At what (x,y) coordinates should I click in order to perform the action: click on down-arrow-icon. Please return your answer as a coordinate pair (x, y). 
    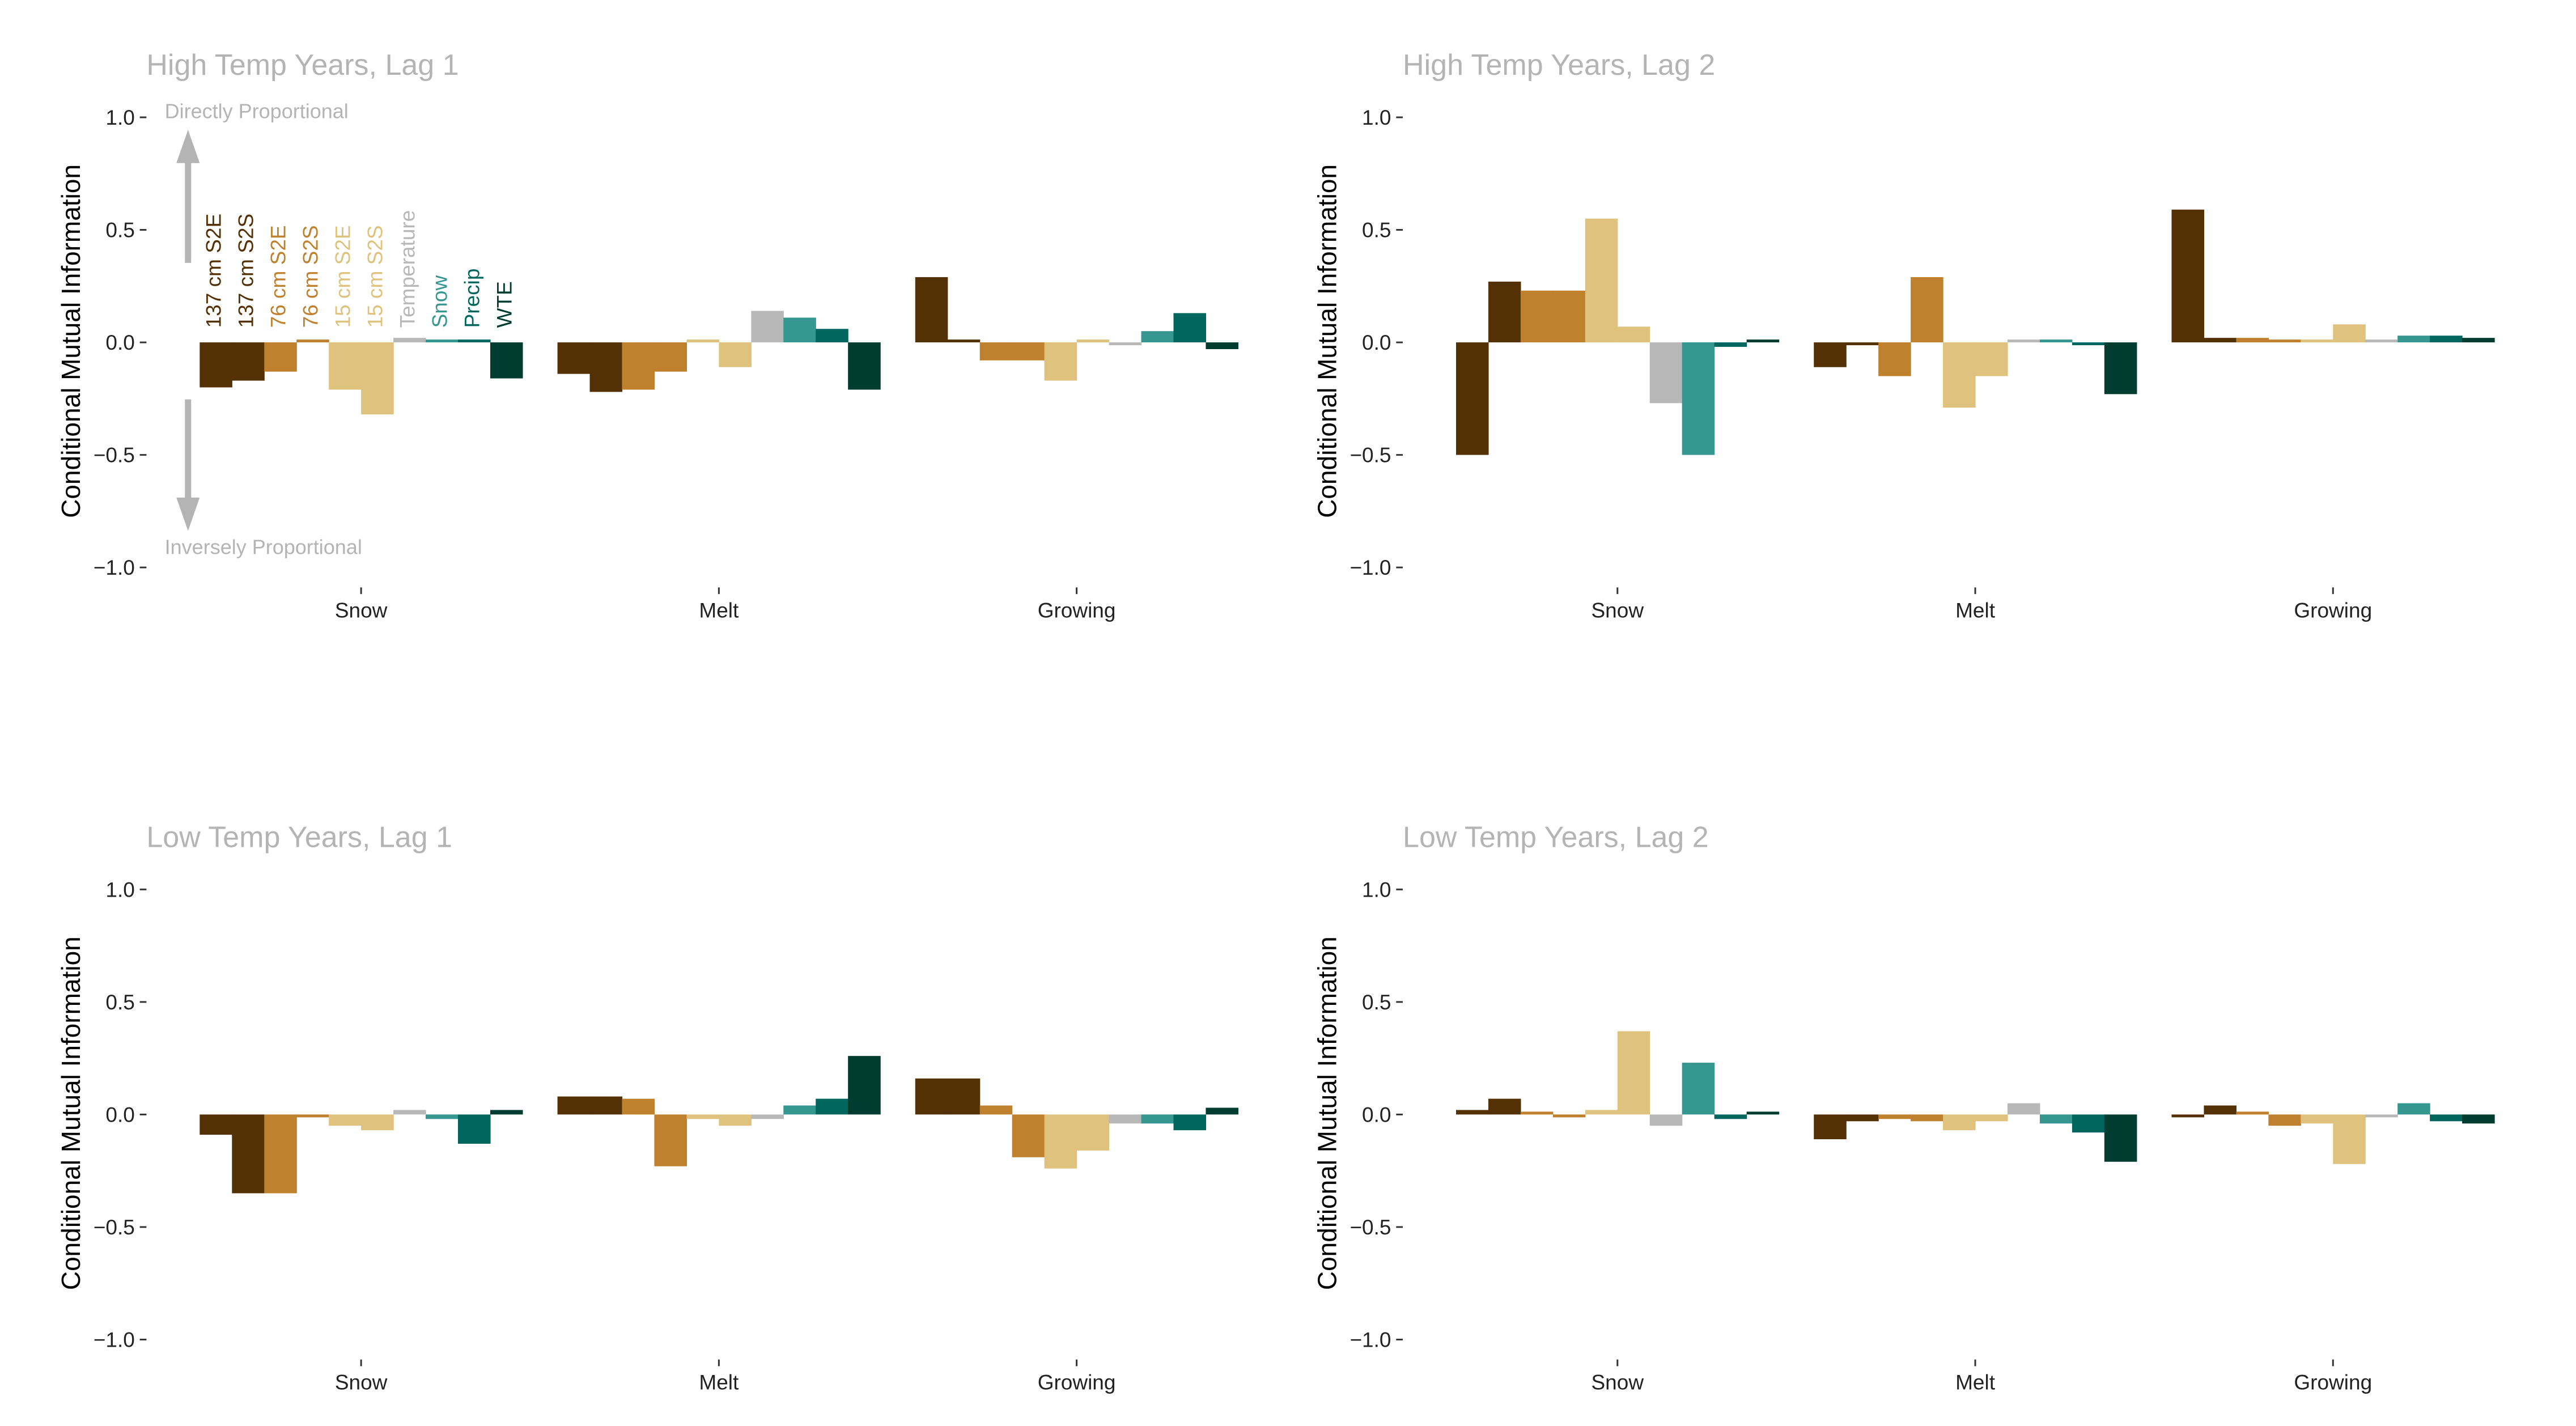
    Looking at the image, I should click on (188, 514).